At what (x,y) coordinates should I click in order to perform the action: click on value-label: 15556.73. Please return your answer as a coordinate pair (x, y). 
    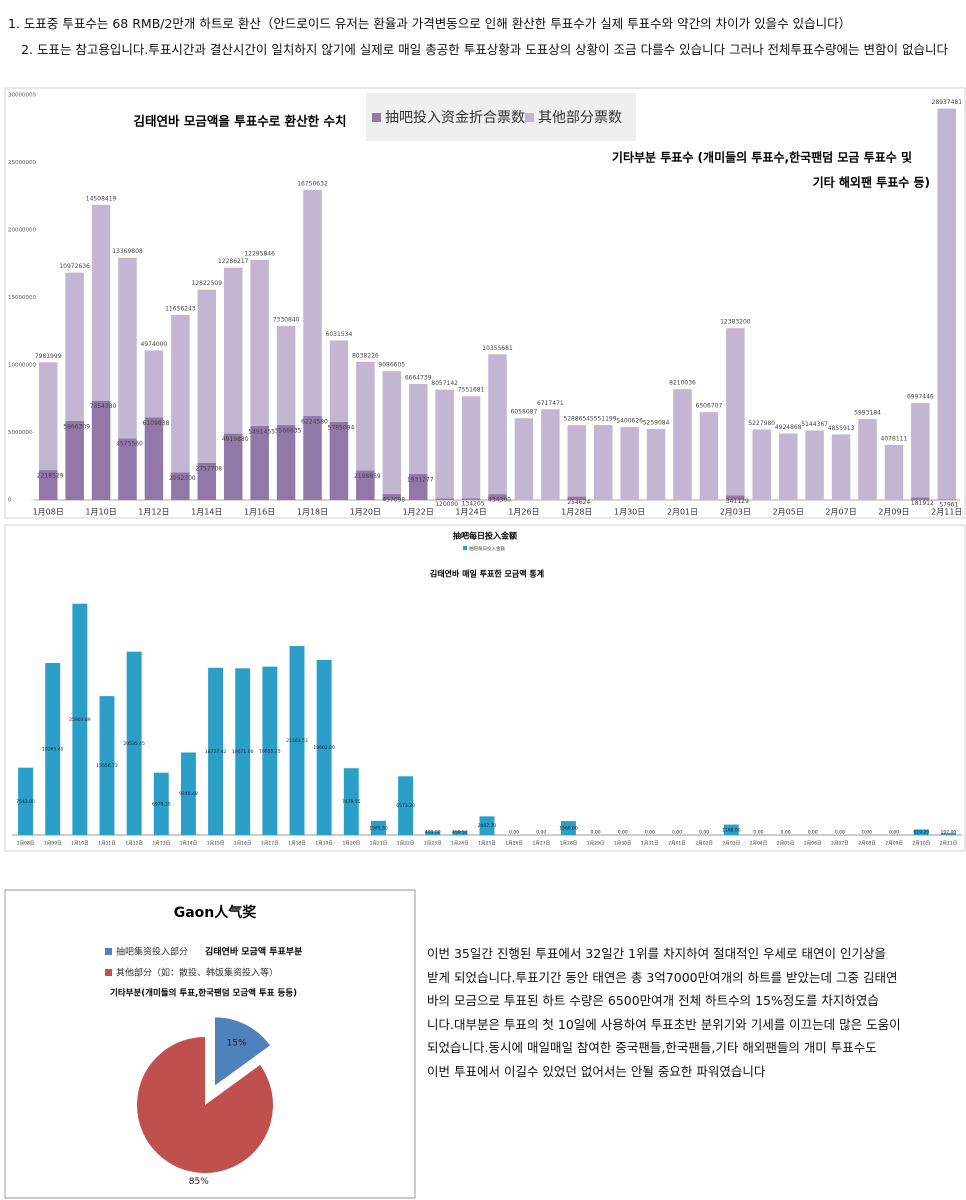
    Looking at the image, I should click on (107, 766).